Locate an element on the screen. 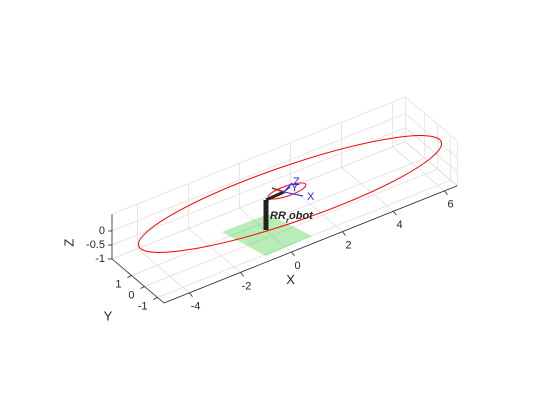 Image resolution: width=560 pixels, height=420 pixels. robot-label-rest: obot is located at coordinates (301, 216).